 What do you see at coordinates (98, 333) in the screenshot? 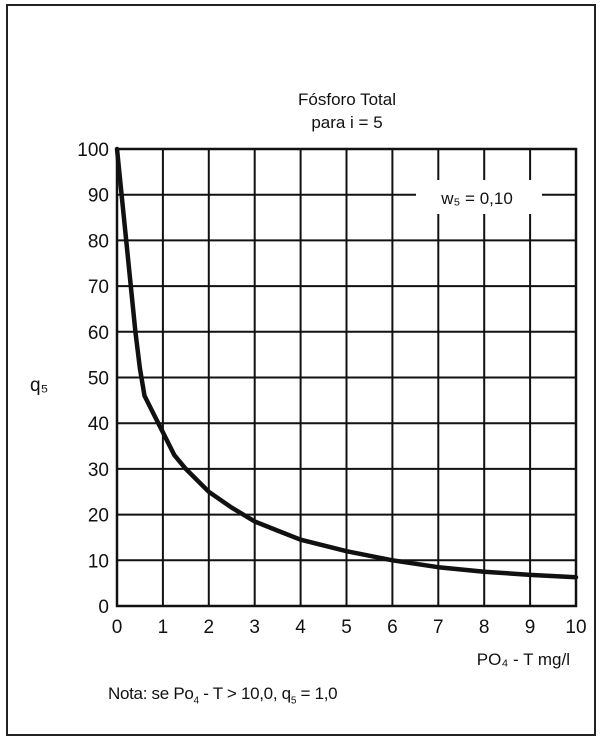
I see `y-tick-label-6: 60` at bounding box center [98, 333].